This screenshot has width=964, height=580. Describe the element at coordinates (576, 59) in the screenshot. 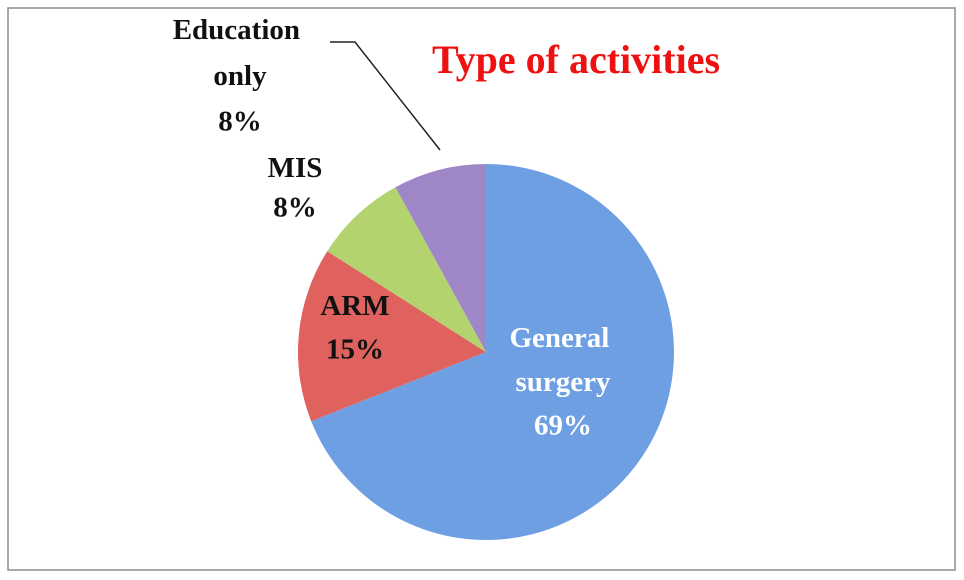

I see `chart-title: Type of activities` at that location.